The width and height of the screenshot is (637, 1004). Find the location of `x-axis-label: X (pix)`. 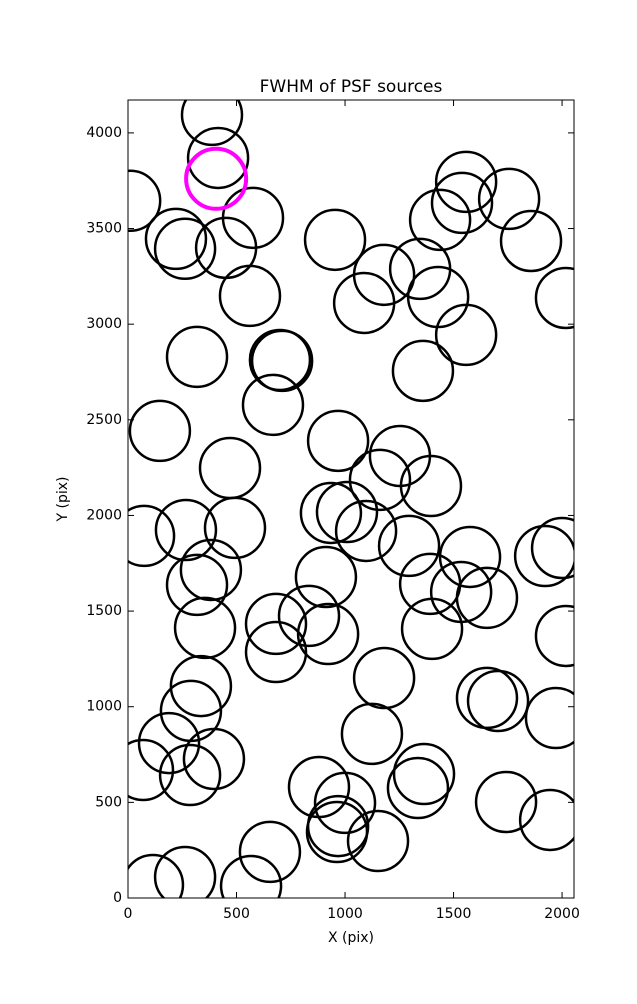

x-axis-label: X (pix) is located at coordinates (351, 938).